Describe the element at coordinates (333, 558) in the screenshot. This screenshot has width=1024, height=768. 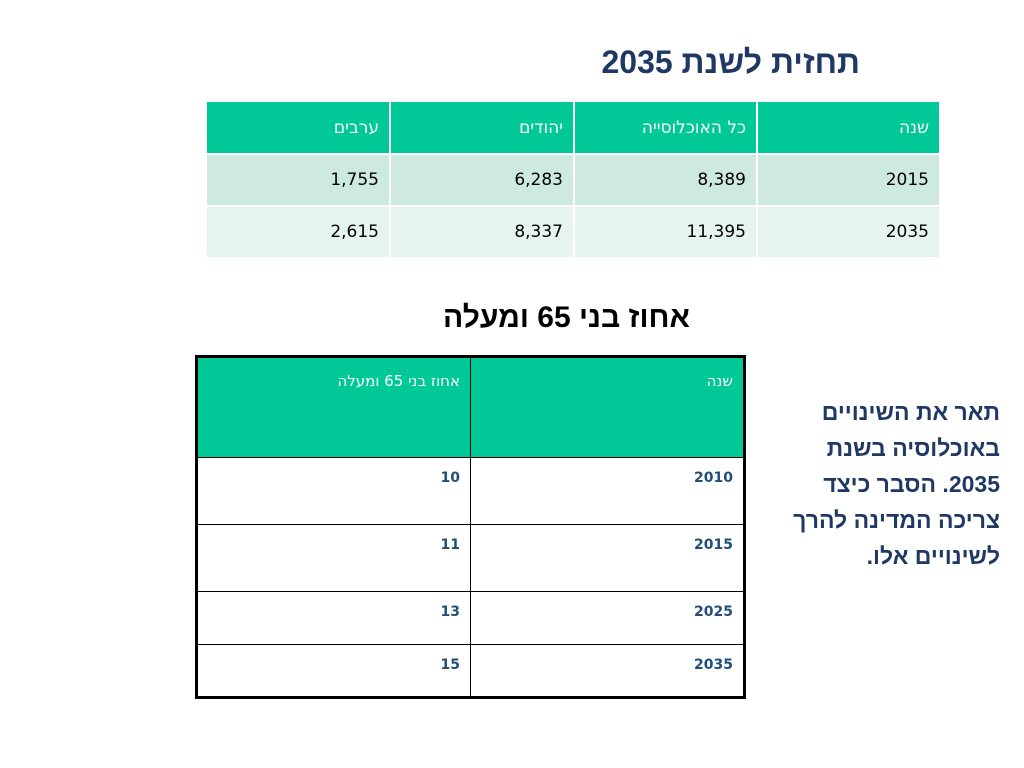
I see `cell-percent: 11` at that location.